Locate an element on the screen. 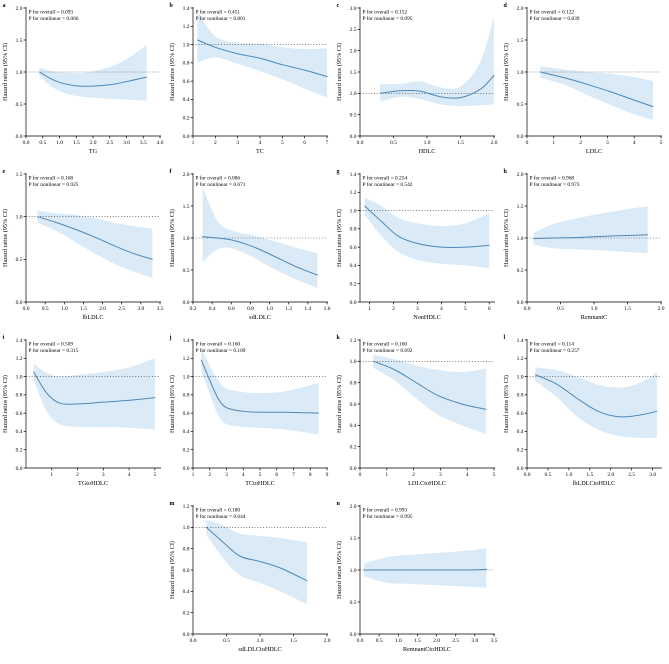  x-tick-label: 5 is located at coordinates (661, 143).